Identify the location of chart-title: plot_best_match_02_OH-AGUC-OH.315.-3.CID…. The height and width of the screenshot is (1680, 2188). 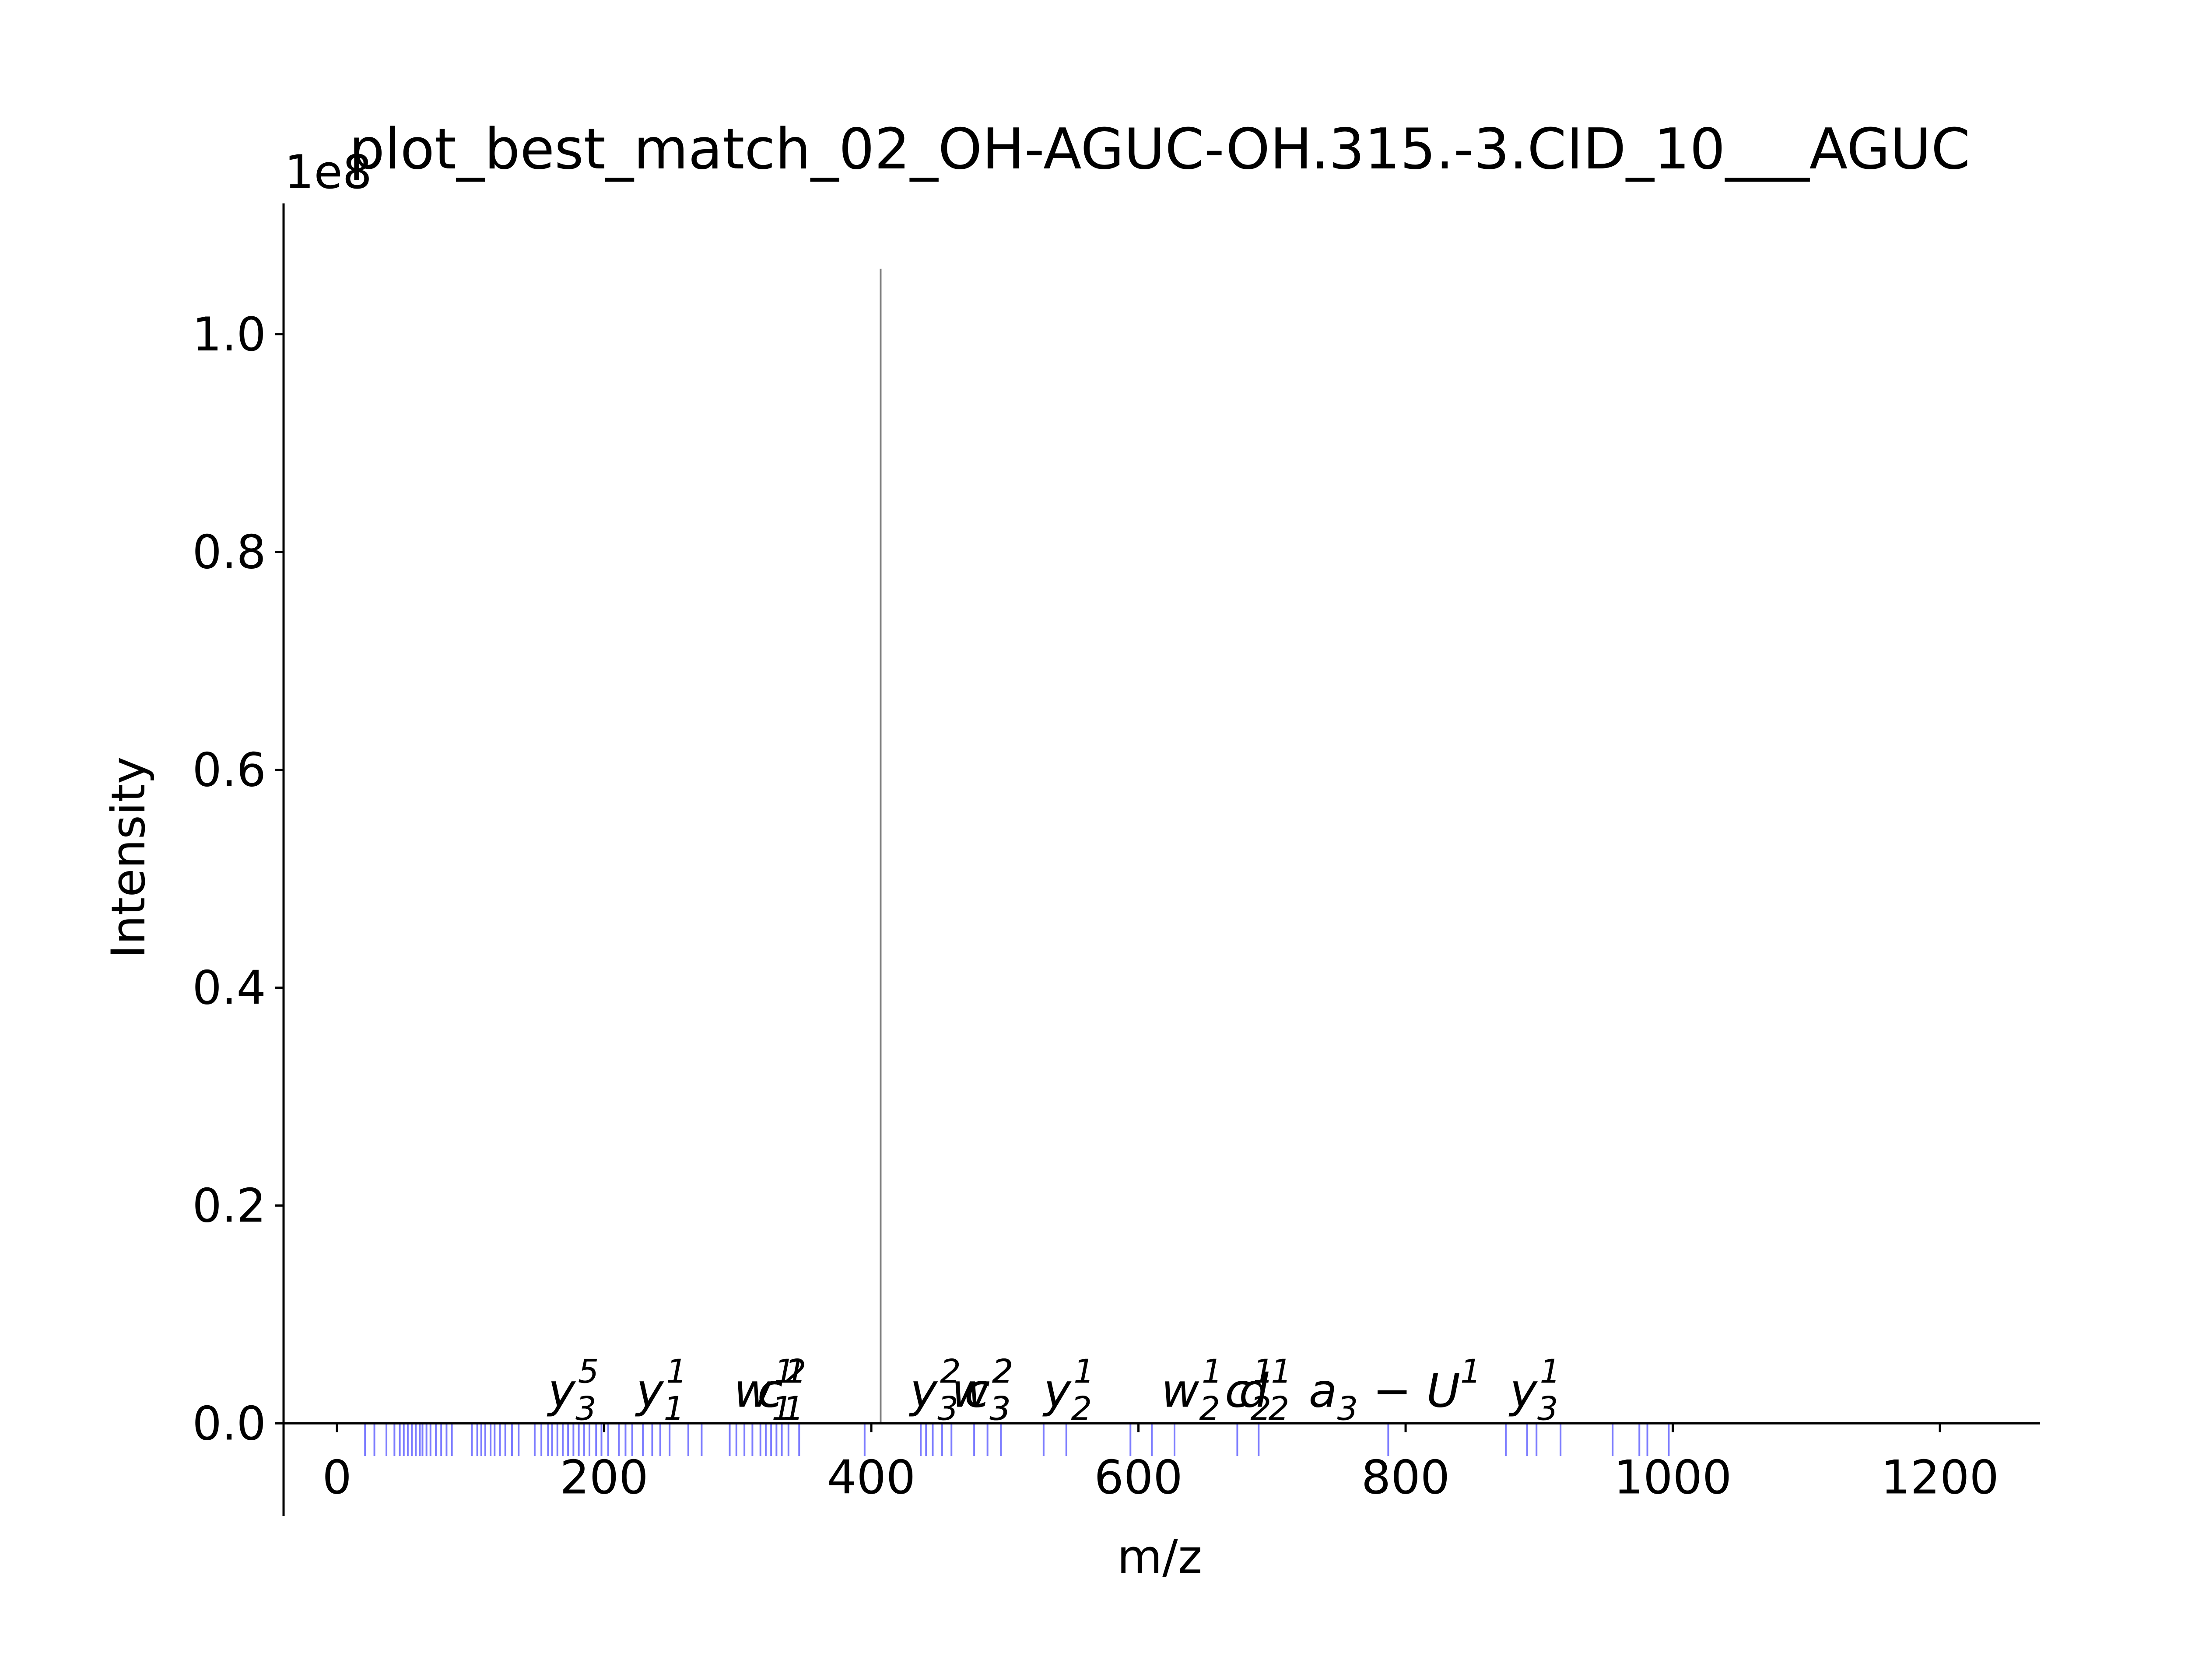
(1159, 149).